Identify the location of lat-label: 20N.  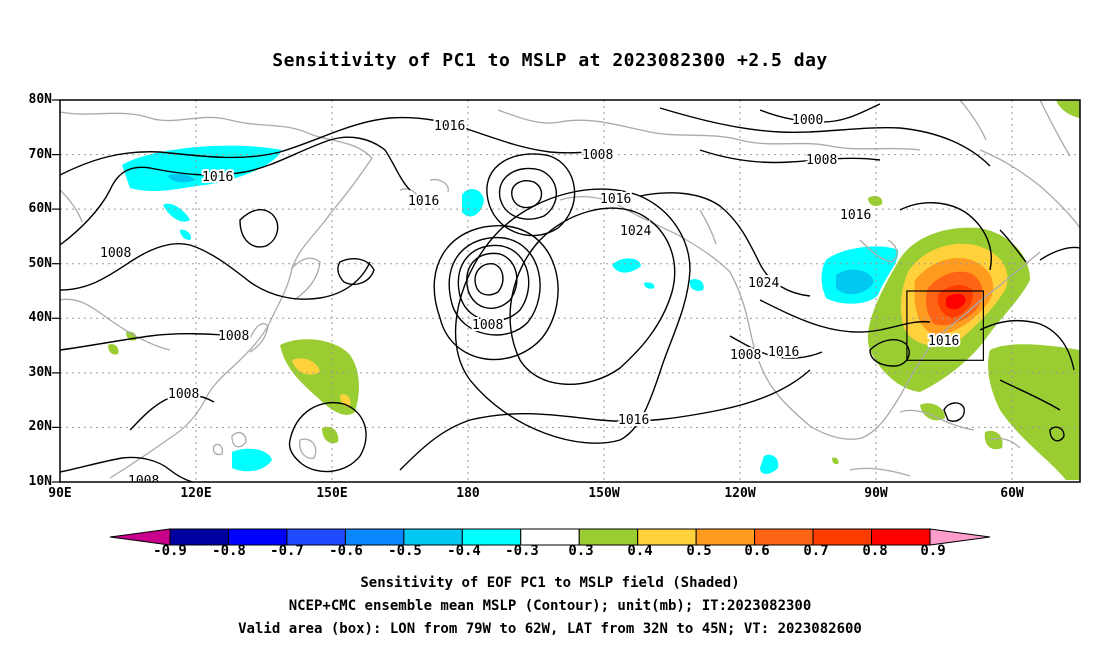
(40, 426).